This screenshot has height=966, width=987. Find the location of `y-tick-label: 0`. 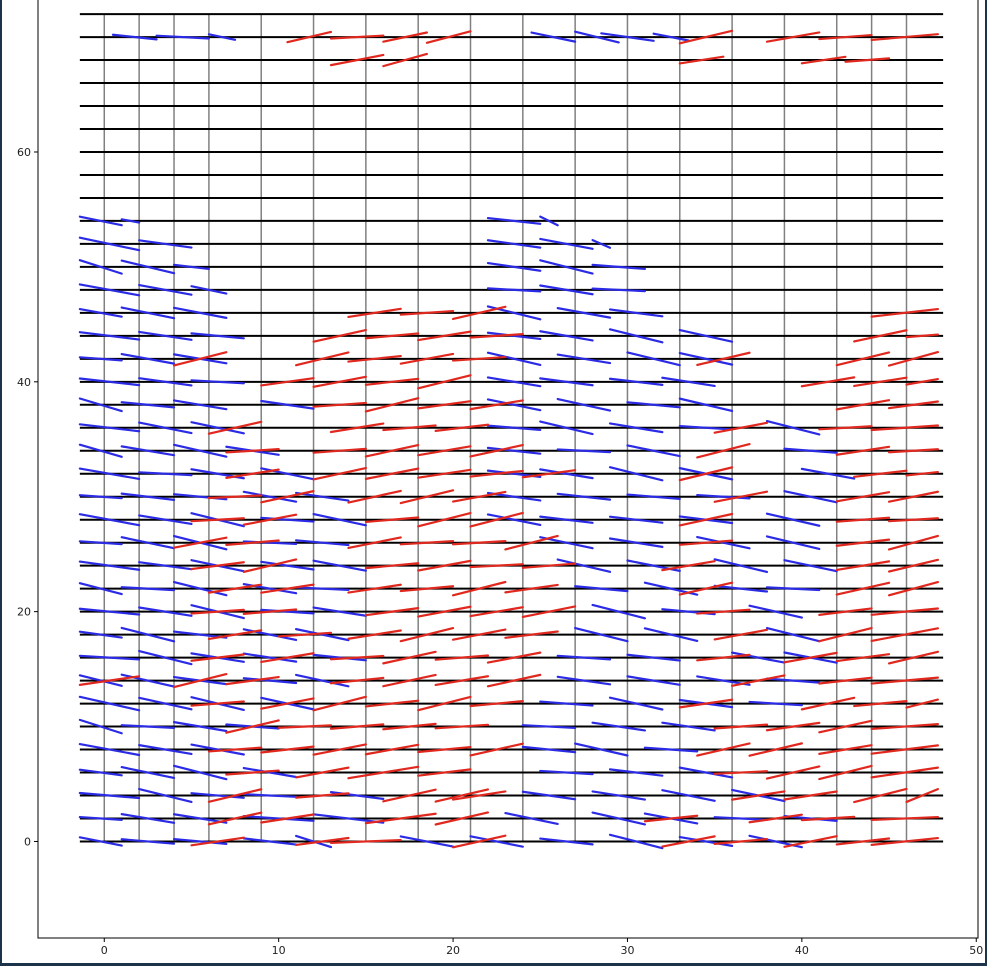

y-tick-label: 0 is located at coordinates (27, 841).